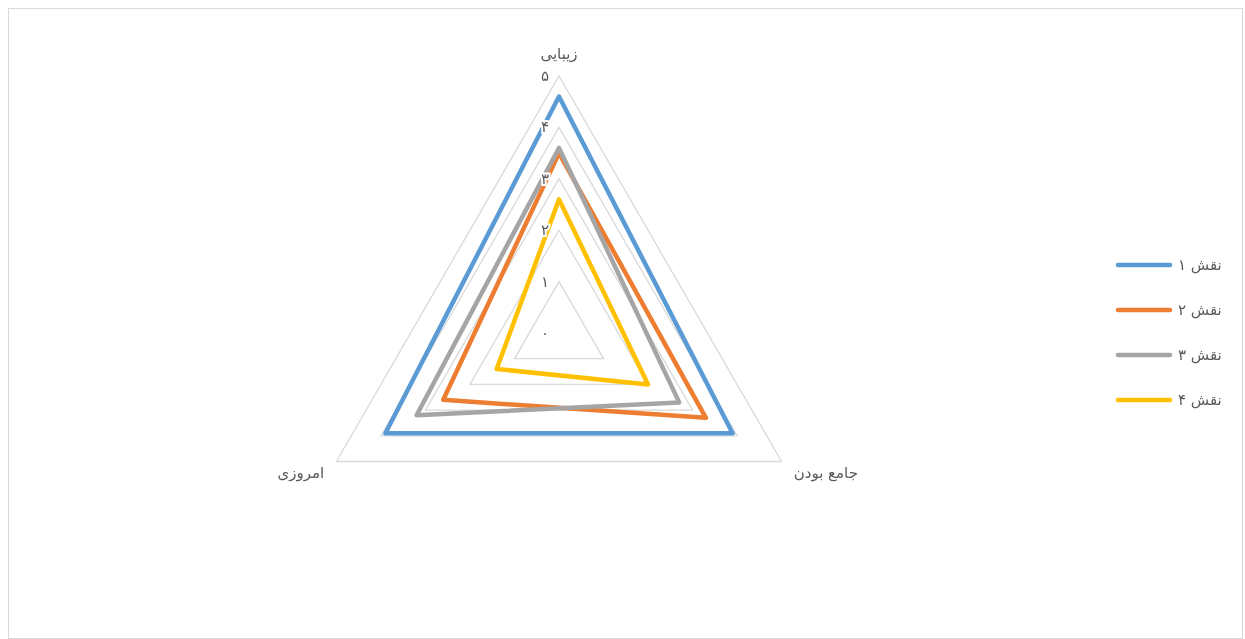 The height and width of the screenshot is (639, 1245). Describe the element at coordinates (1200, 355) in the screenshot. I see `legend-label: نقش ۳` at that location.